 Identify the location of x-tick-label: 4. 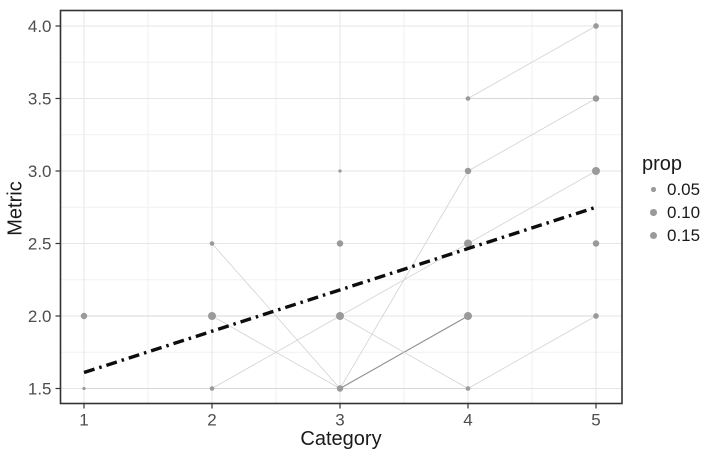
(467, 420).